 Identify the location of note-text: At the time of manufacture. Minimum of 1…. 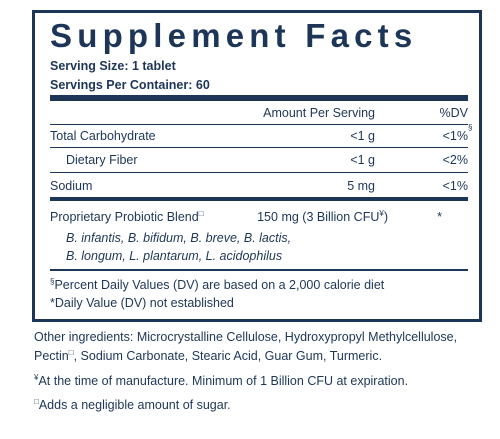
(223, 381).